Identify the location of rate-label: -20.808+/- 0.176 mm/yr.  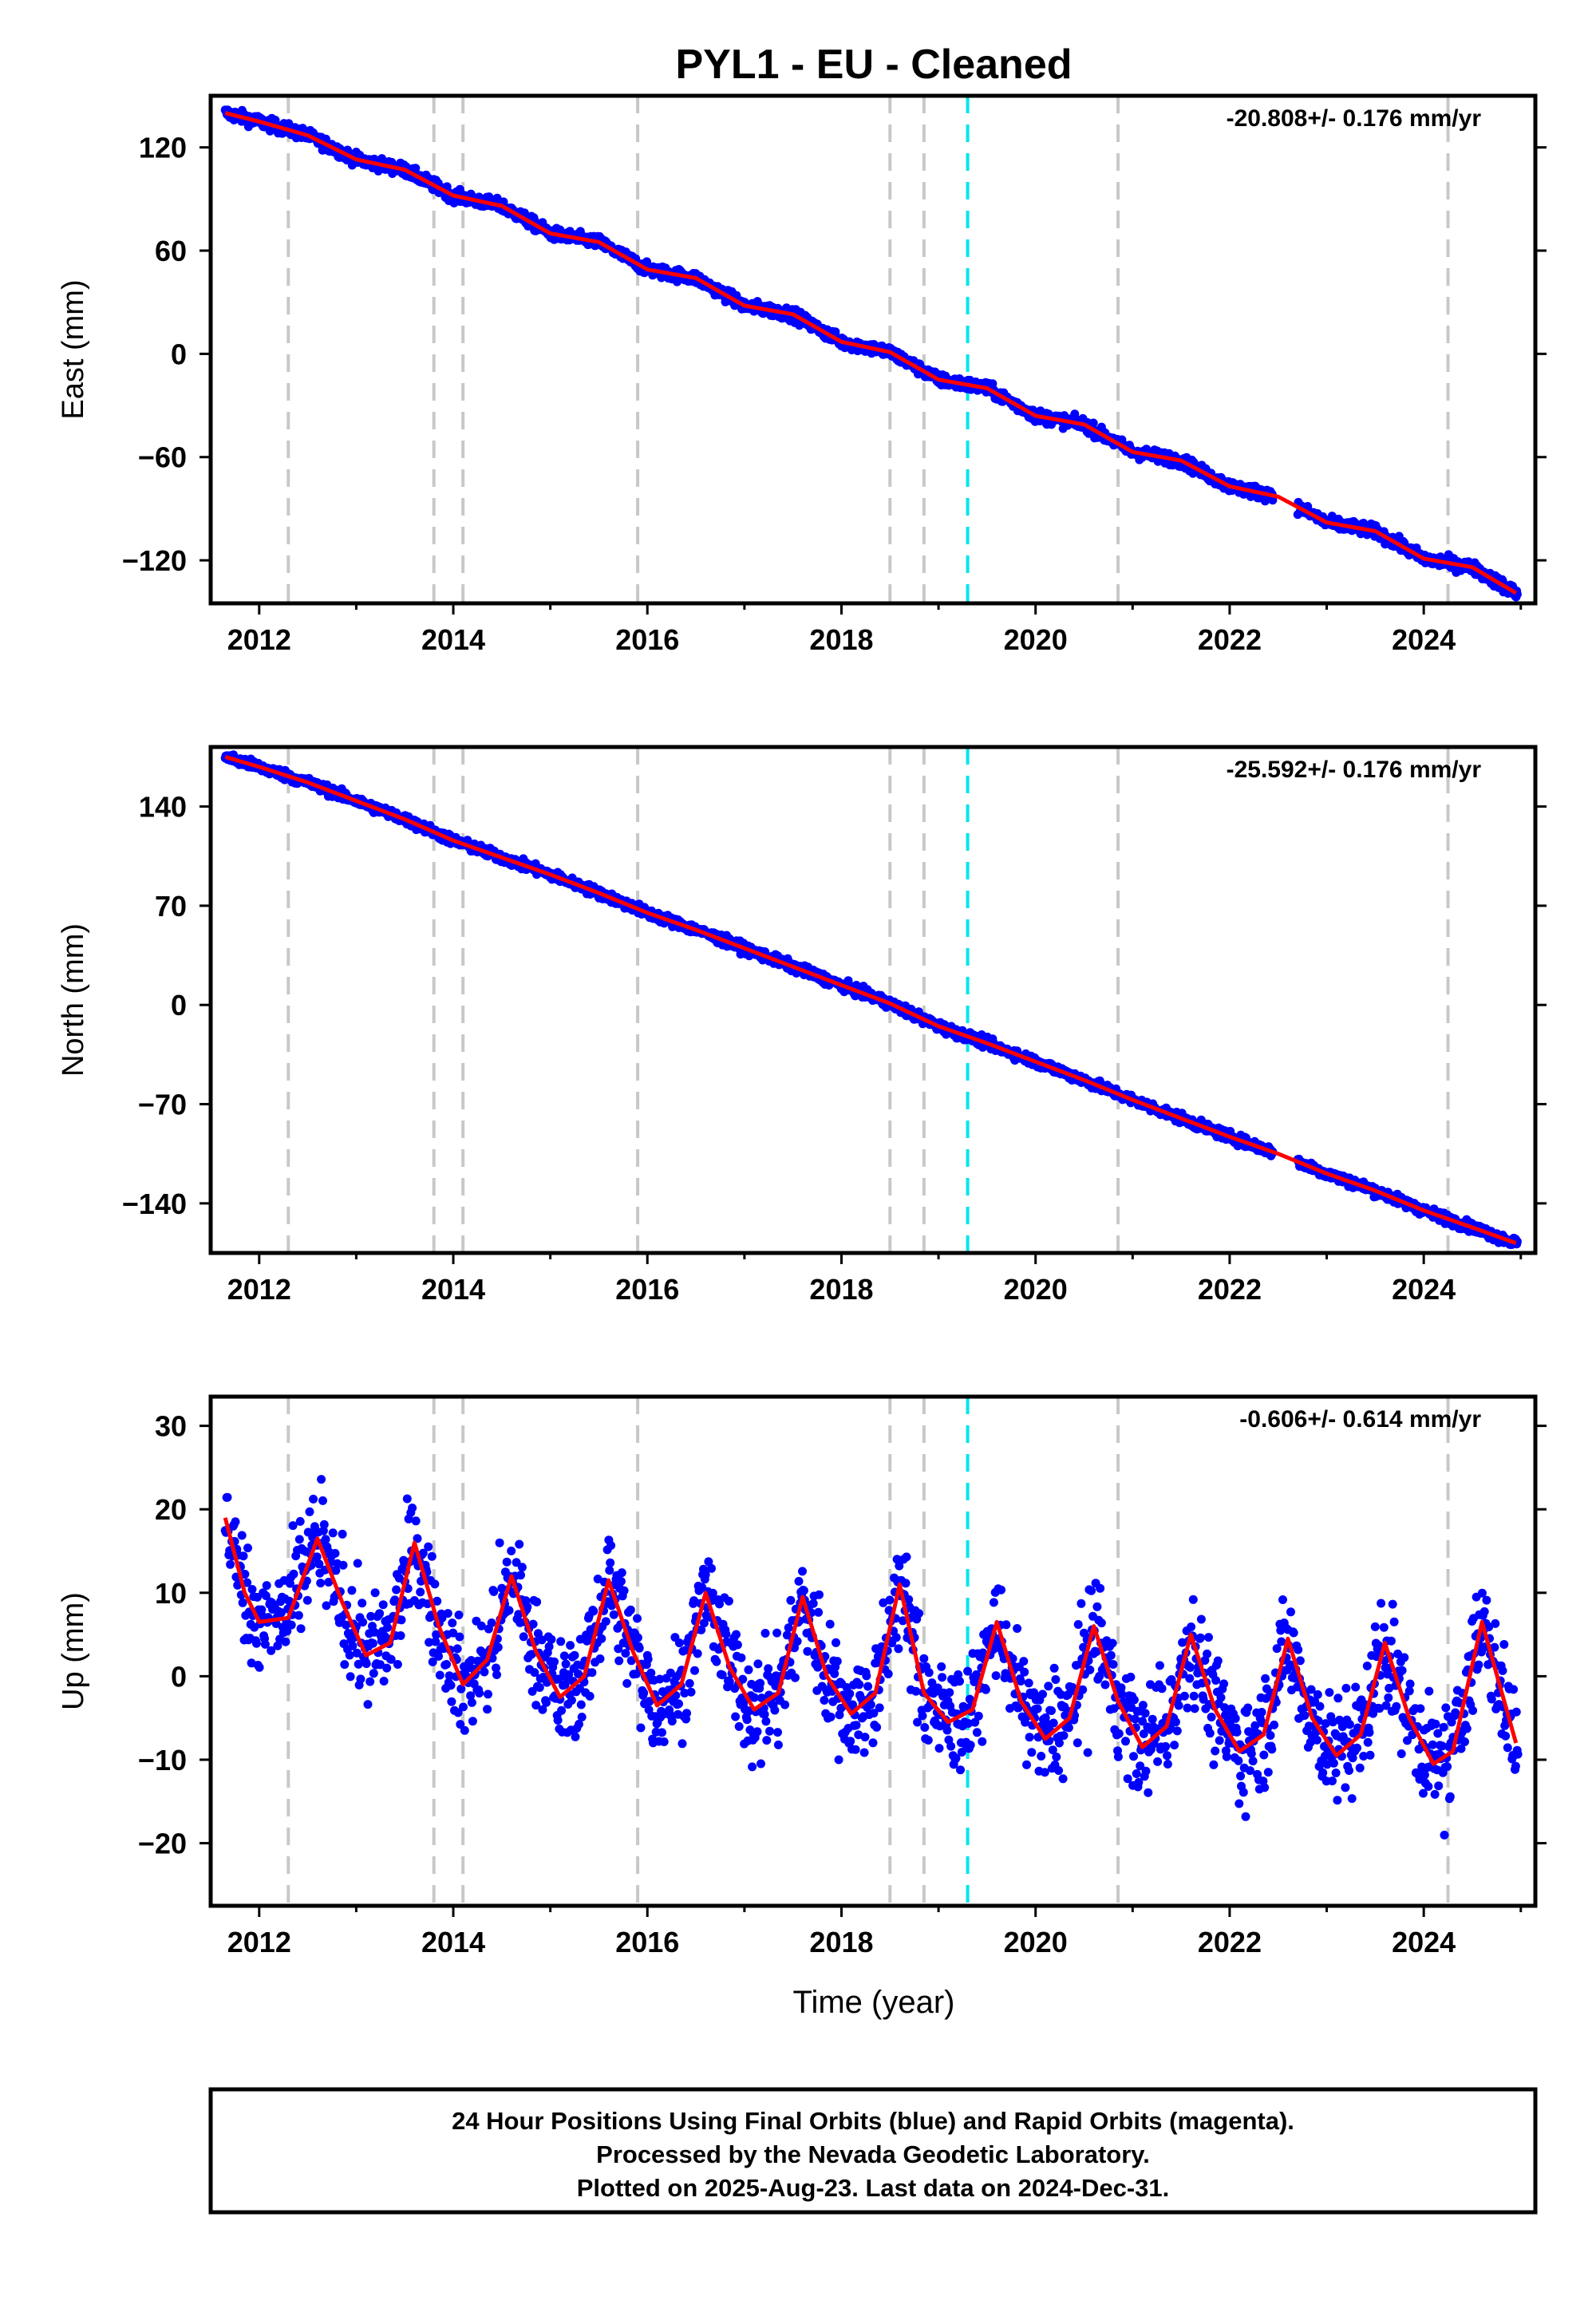
(1354, 118).